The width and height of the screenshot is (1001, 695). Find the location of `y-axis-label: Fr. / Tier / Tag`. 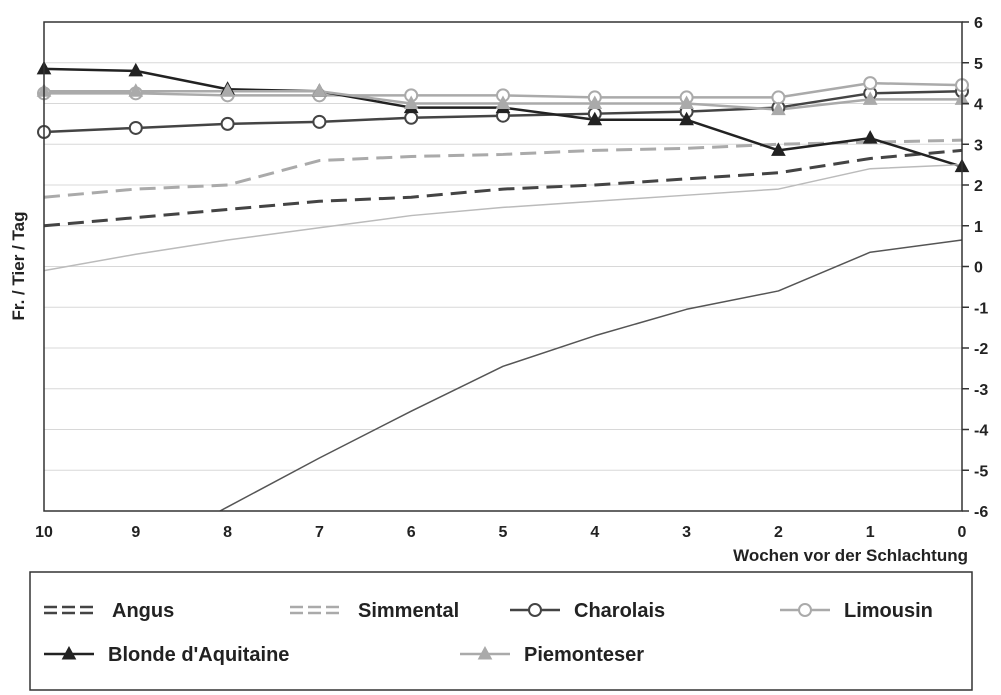

y-axis-label: Fr. / Tier / Tag is located at coordinates (18, 266).